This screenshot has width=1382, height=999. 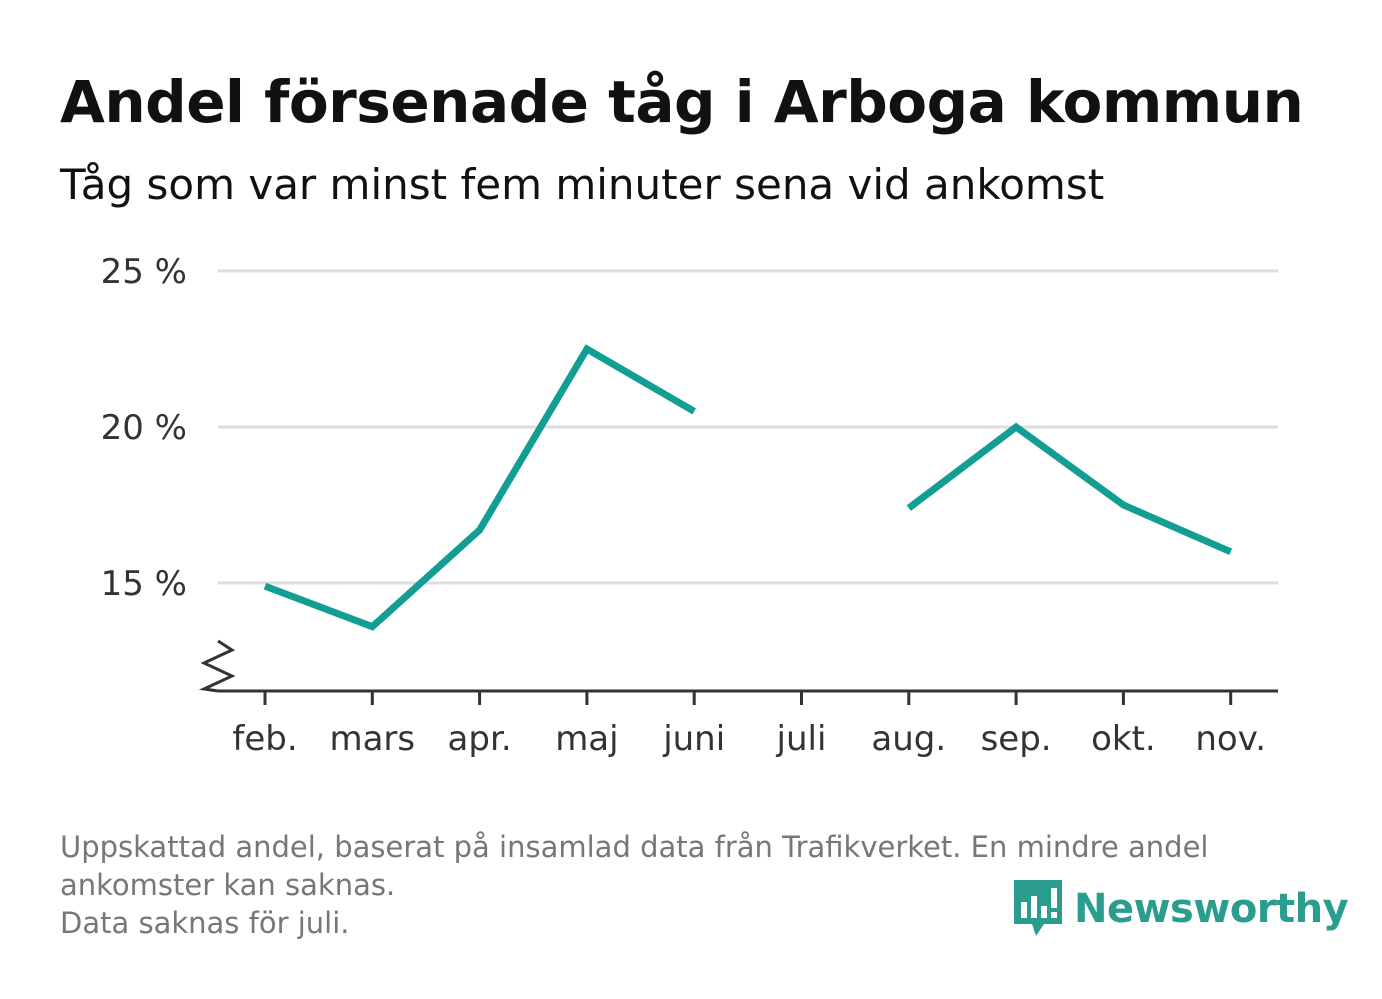 I want to click on x-axis, so click(x=738, y=666).